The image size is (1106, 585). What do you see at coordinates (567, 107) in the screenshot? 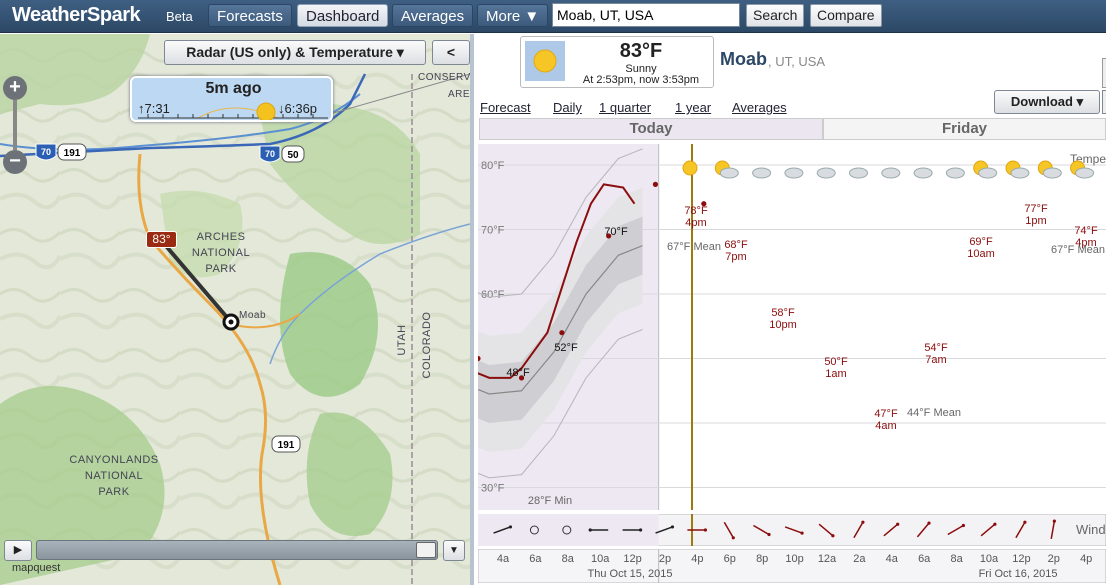
I see `link-daily: Daily` at bounding box center [567, 107].